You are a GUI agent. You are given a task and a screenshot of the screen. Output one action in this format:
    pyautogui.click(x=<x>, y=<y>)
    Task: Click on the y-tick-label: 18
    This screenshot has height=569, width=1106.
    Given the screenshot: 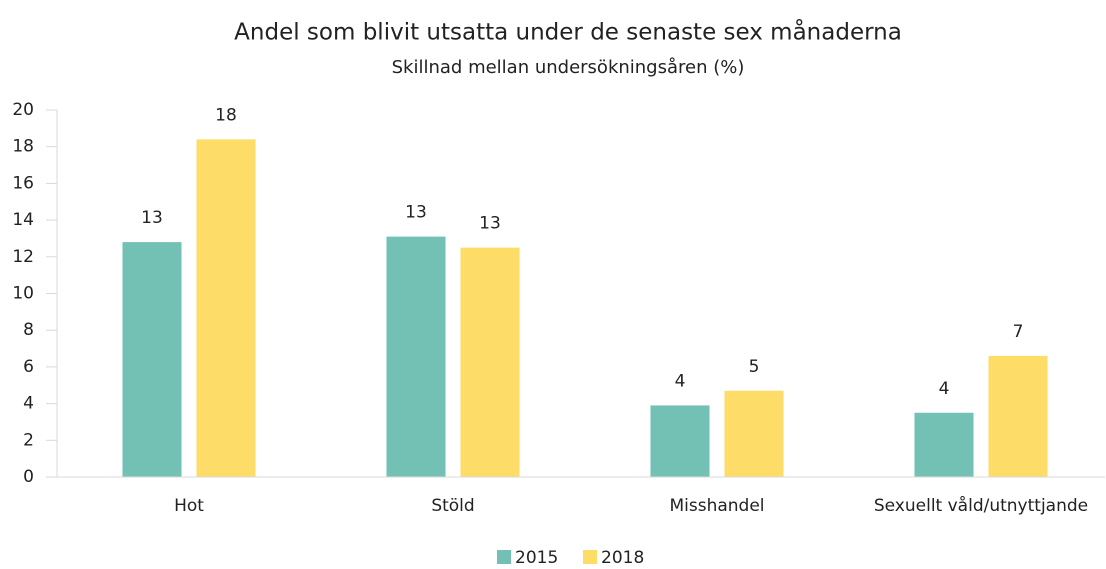 What is the action you would take?
    pyautogui.click(x=23, y=147)
    